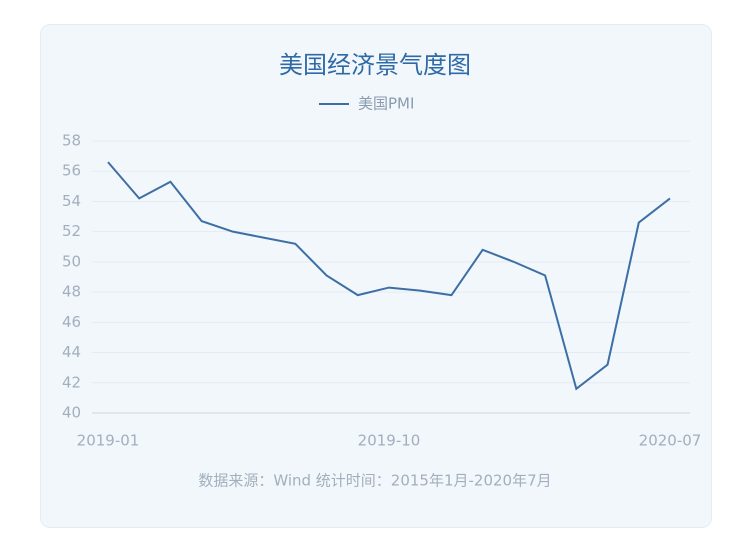 This screenshot has height=547, width=750. What do you see at coordinates (71, 322) in the screenshot?
I see `y-tick-label: 46` at bounding box center [71, 322].